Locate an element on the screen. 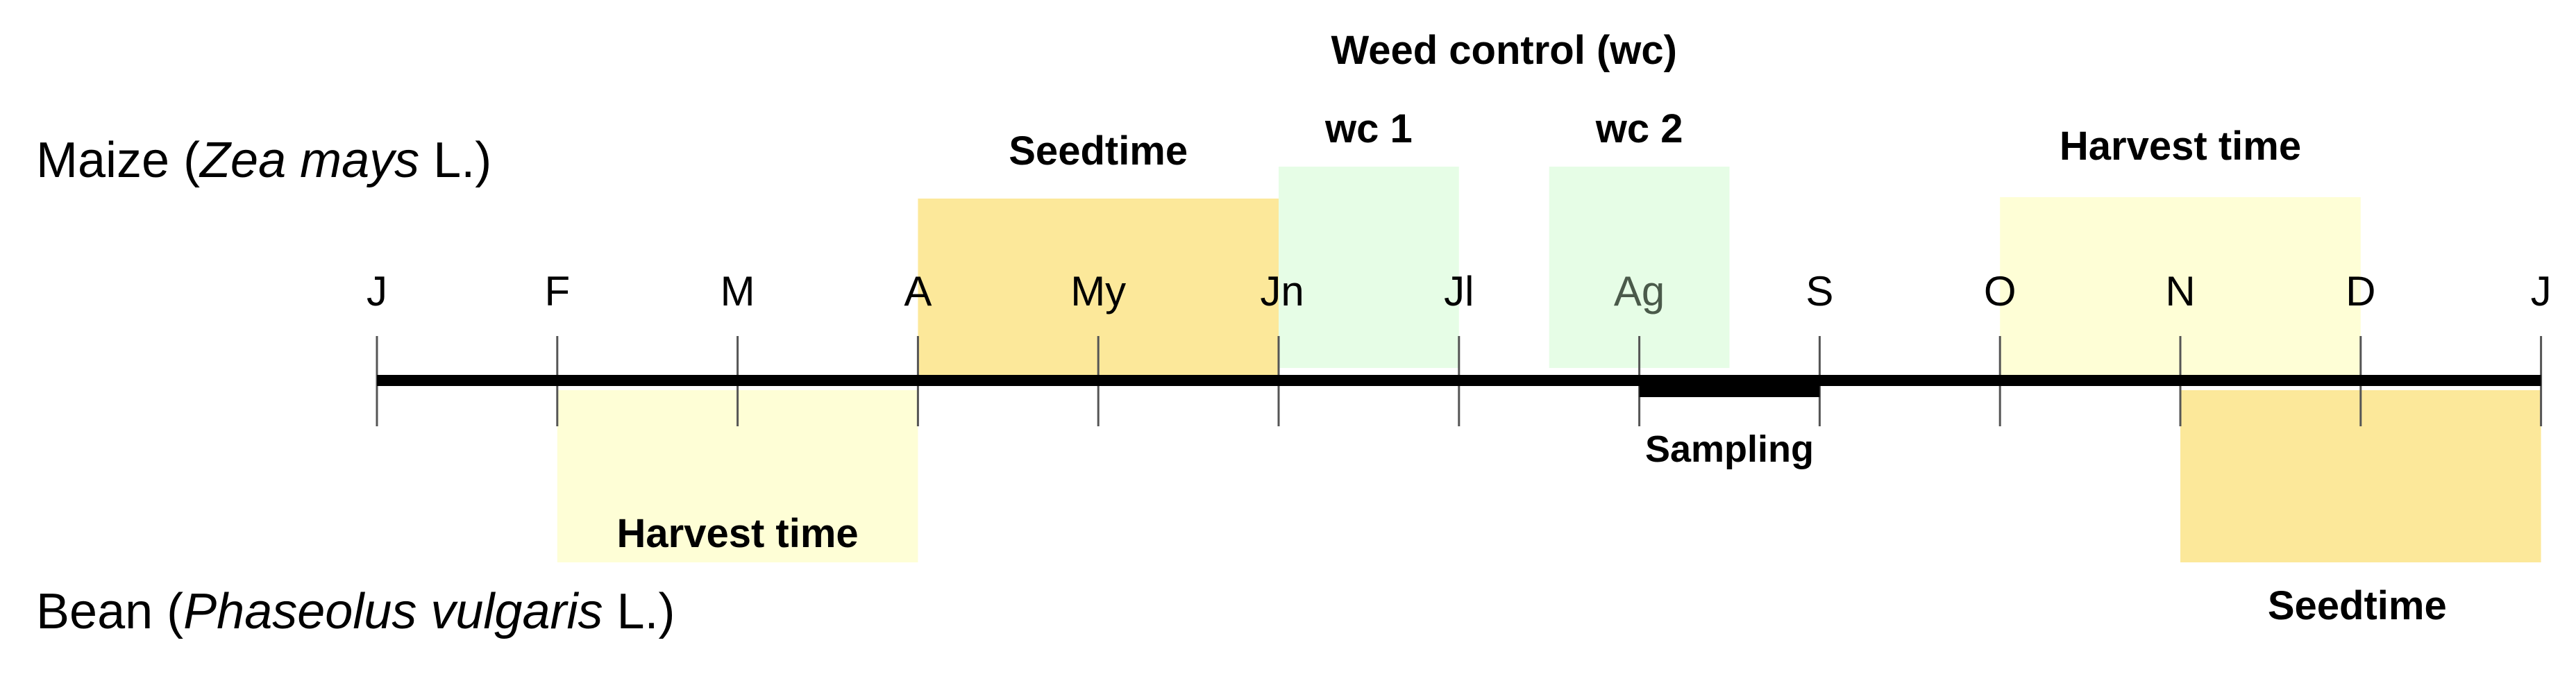 The height and width of the screenshot is (679, 2576). month-label-0: J is located at coordinates (377, 291).